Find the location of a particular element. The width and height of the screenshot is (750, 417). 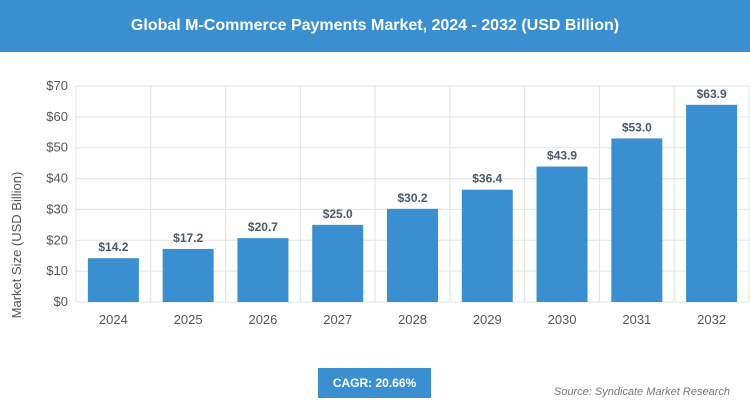

y-tick-label: $70 is located at coordinates (57, 85).